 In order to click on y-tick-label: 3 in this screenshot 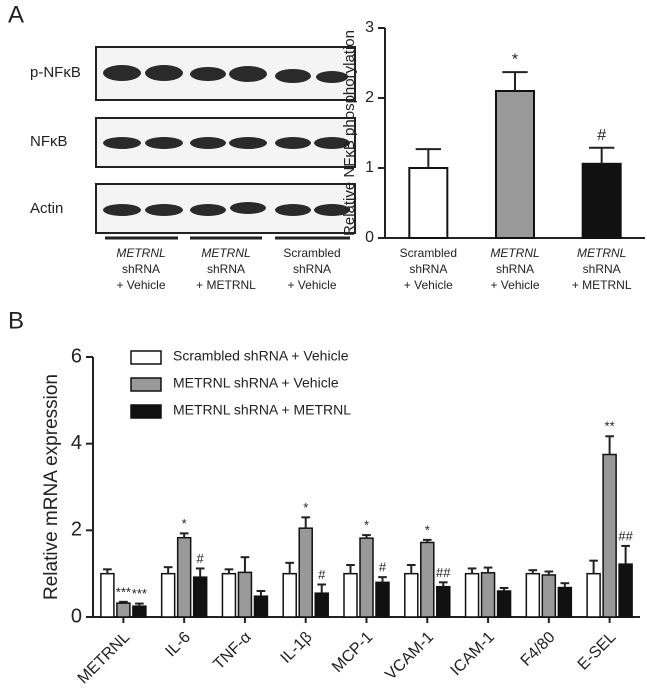, I will do `click(369, 27)`.